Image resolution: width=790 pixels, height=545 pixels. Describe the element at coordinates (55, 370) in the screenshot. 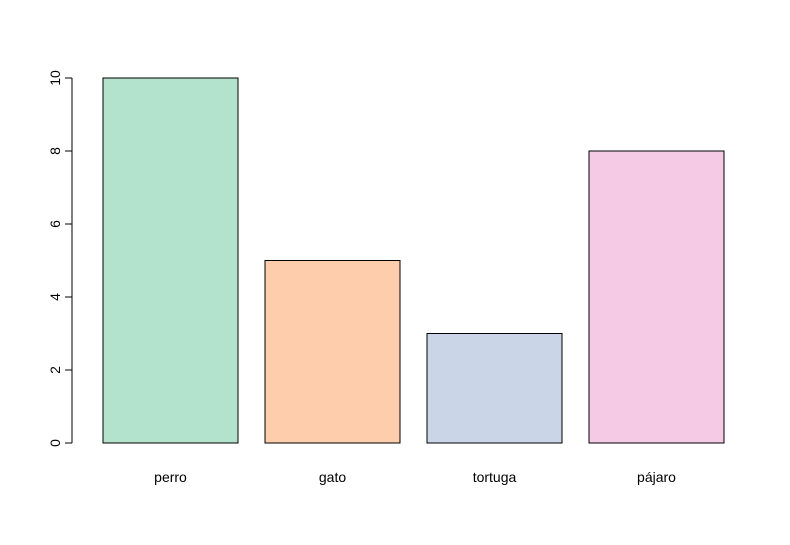

I see `y-tick-label: 2` at that location.